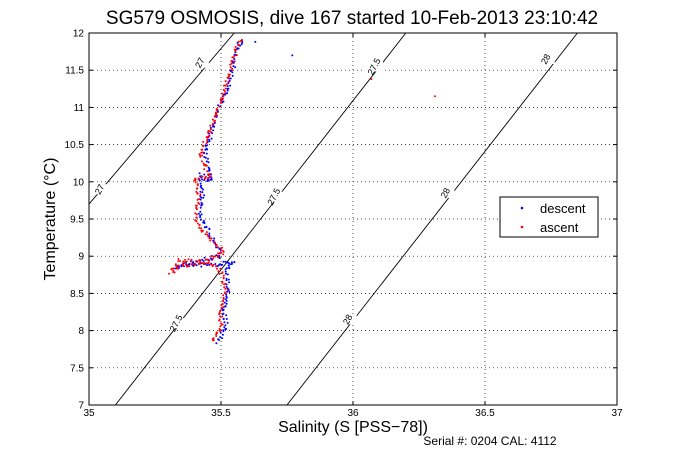  Describe the element at coordinates (81, 257) in the screenshot. I see `y-tick-label: 9` at that location.